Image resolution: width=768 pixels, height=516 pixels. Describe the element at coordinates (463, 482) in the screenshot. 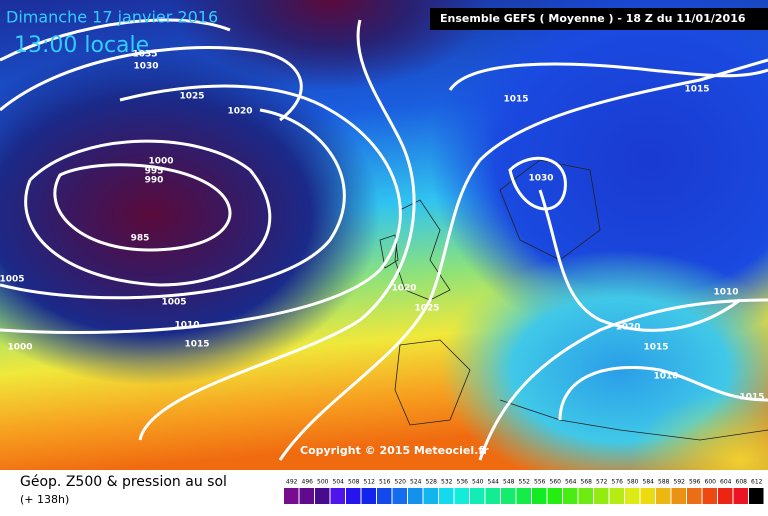

I see `scale-label: 536` at that location.